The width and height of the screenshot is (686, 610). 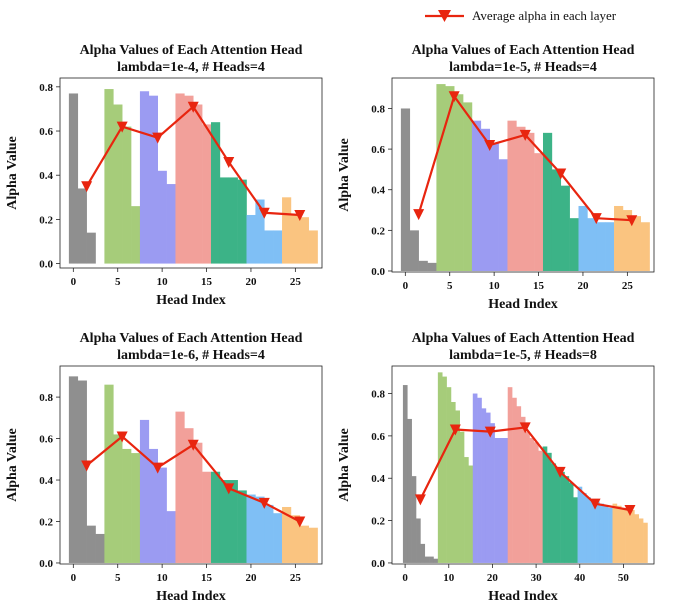 I want to click on x-axis-label: Head Index, so click(x=191, y=300).